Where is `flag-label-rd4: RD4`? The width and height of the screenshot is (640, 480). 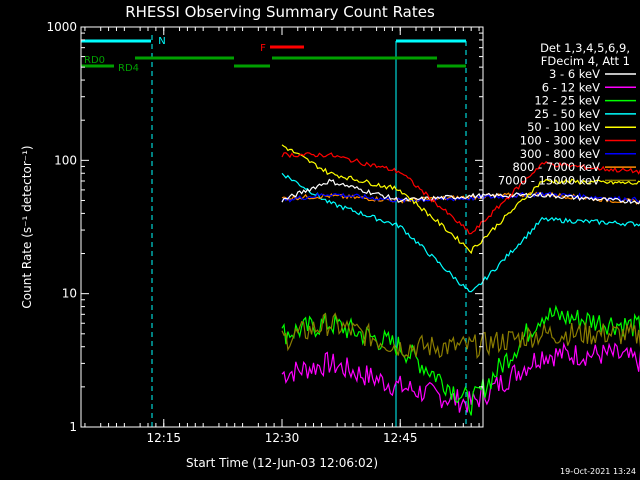 flag-label-rd4: RD4 is located at coordinates (128, 68).